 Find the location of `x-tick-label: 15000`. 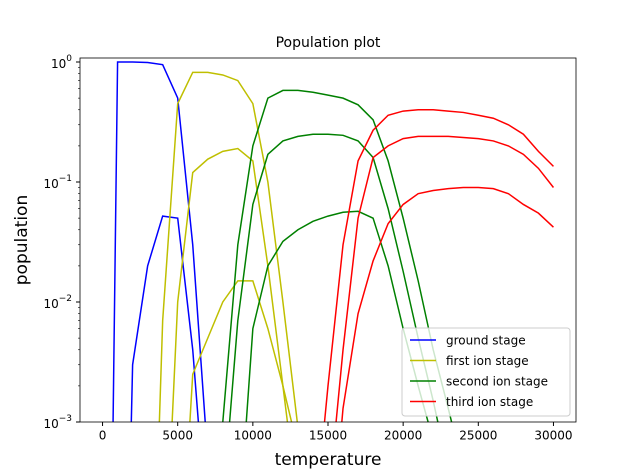

x-tick-label: 15000 is located at coordinates (328, 436).